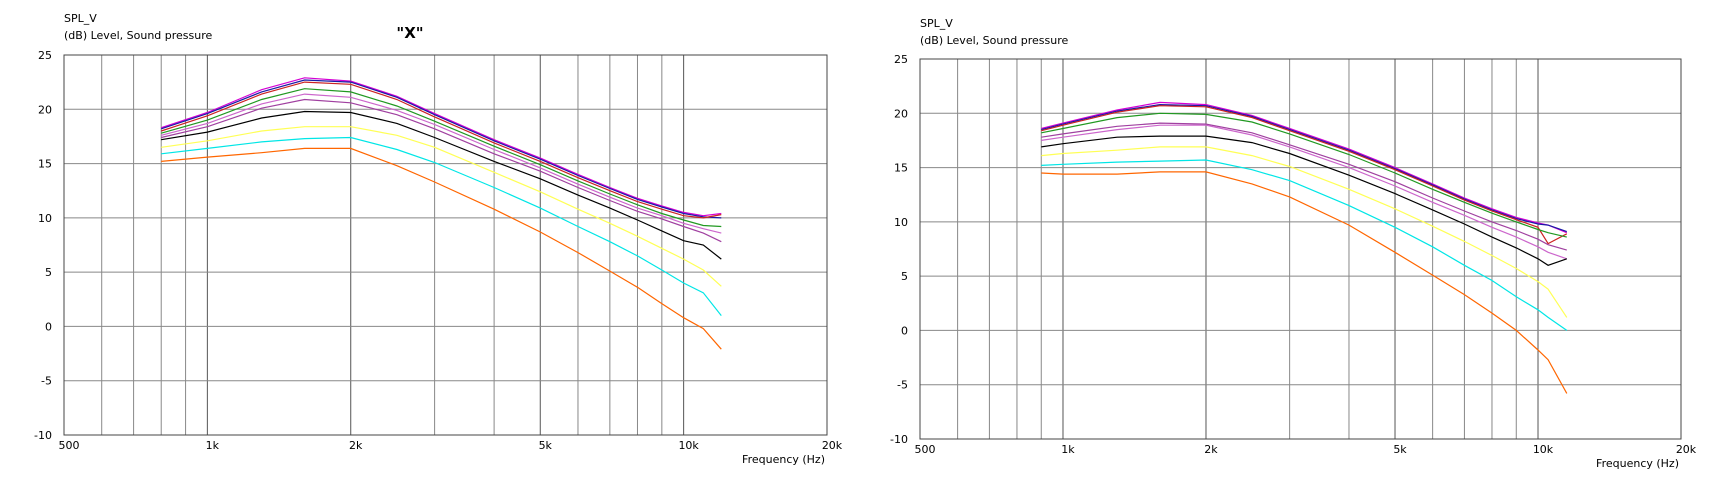  What do you see at coordinates (409, 33) in the screenshot?
I see `chart-title: "X"` at bounding box center [409, 33].